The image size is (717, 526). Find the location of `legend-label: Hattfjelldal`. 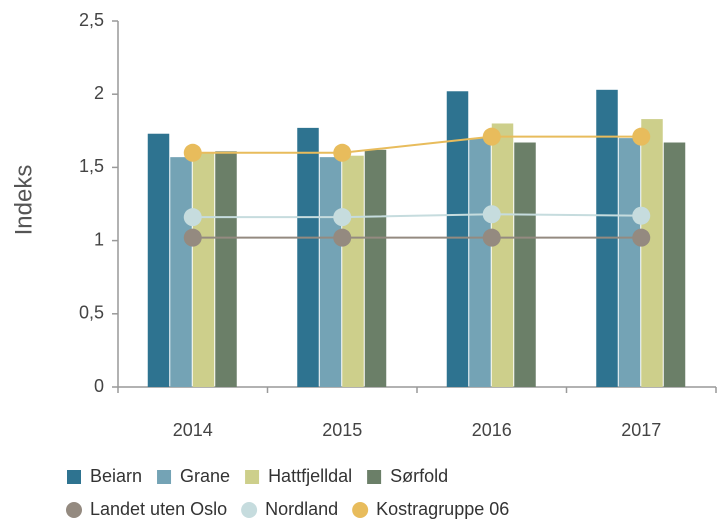

legend-label: Hattfjelldal is located at coordinates (310, 476).